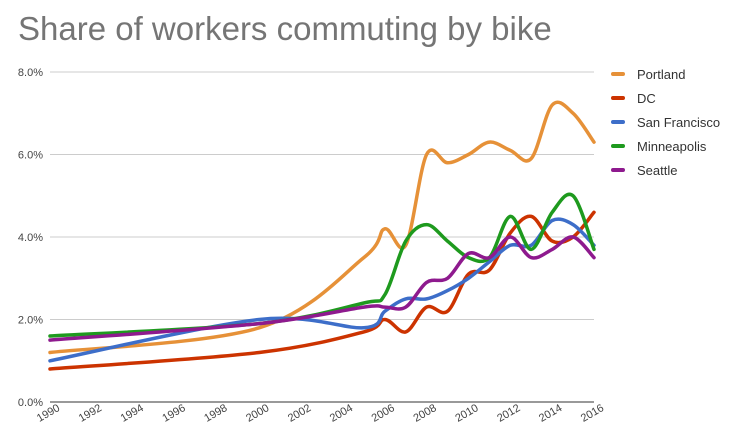  I want to click on x-tick-label: 2008, so click(425, 413).